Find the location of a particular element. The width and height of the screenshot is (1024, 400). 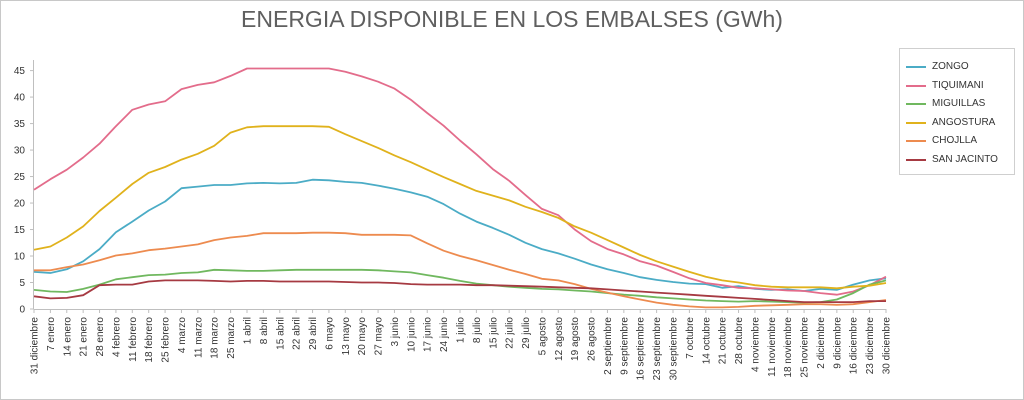

x-tick-label: 23 diciembre is located at coordinates (870, 346).